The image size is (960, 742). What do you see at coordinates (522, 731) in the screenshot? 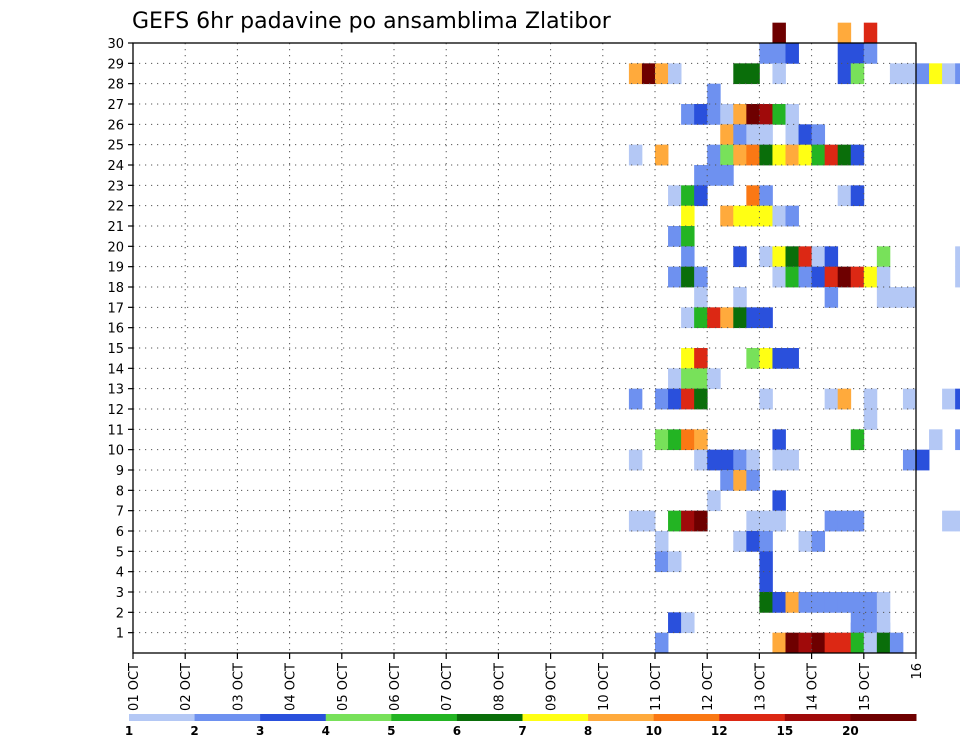
I see `colorbar-label: 7` at bounding box center [522, 731].